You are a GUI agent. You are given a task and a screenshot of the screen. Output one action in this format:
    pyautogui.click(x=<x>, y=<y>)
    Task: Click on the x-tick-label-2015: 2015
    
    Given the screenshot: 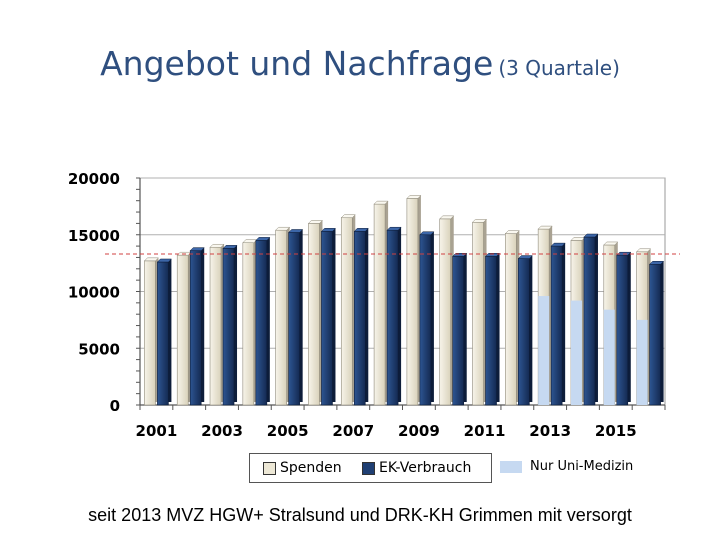 What is the action you would take?
    pyautogui.click(x=616, y=431)
    